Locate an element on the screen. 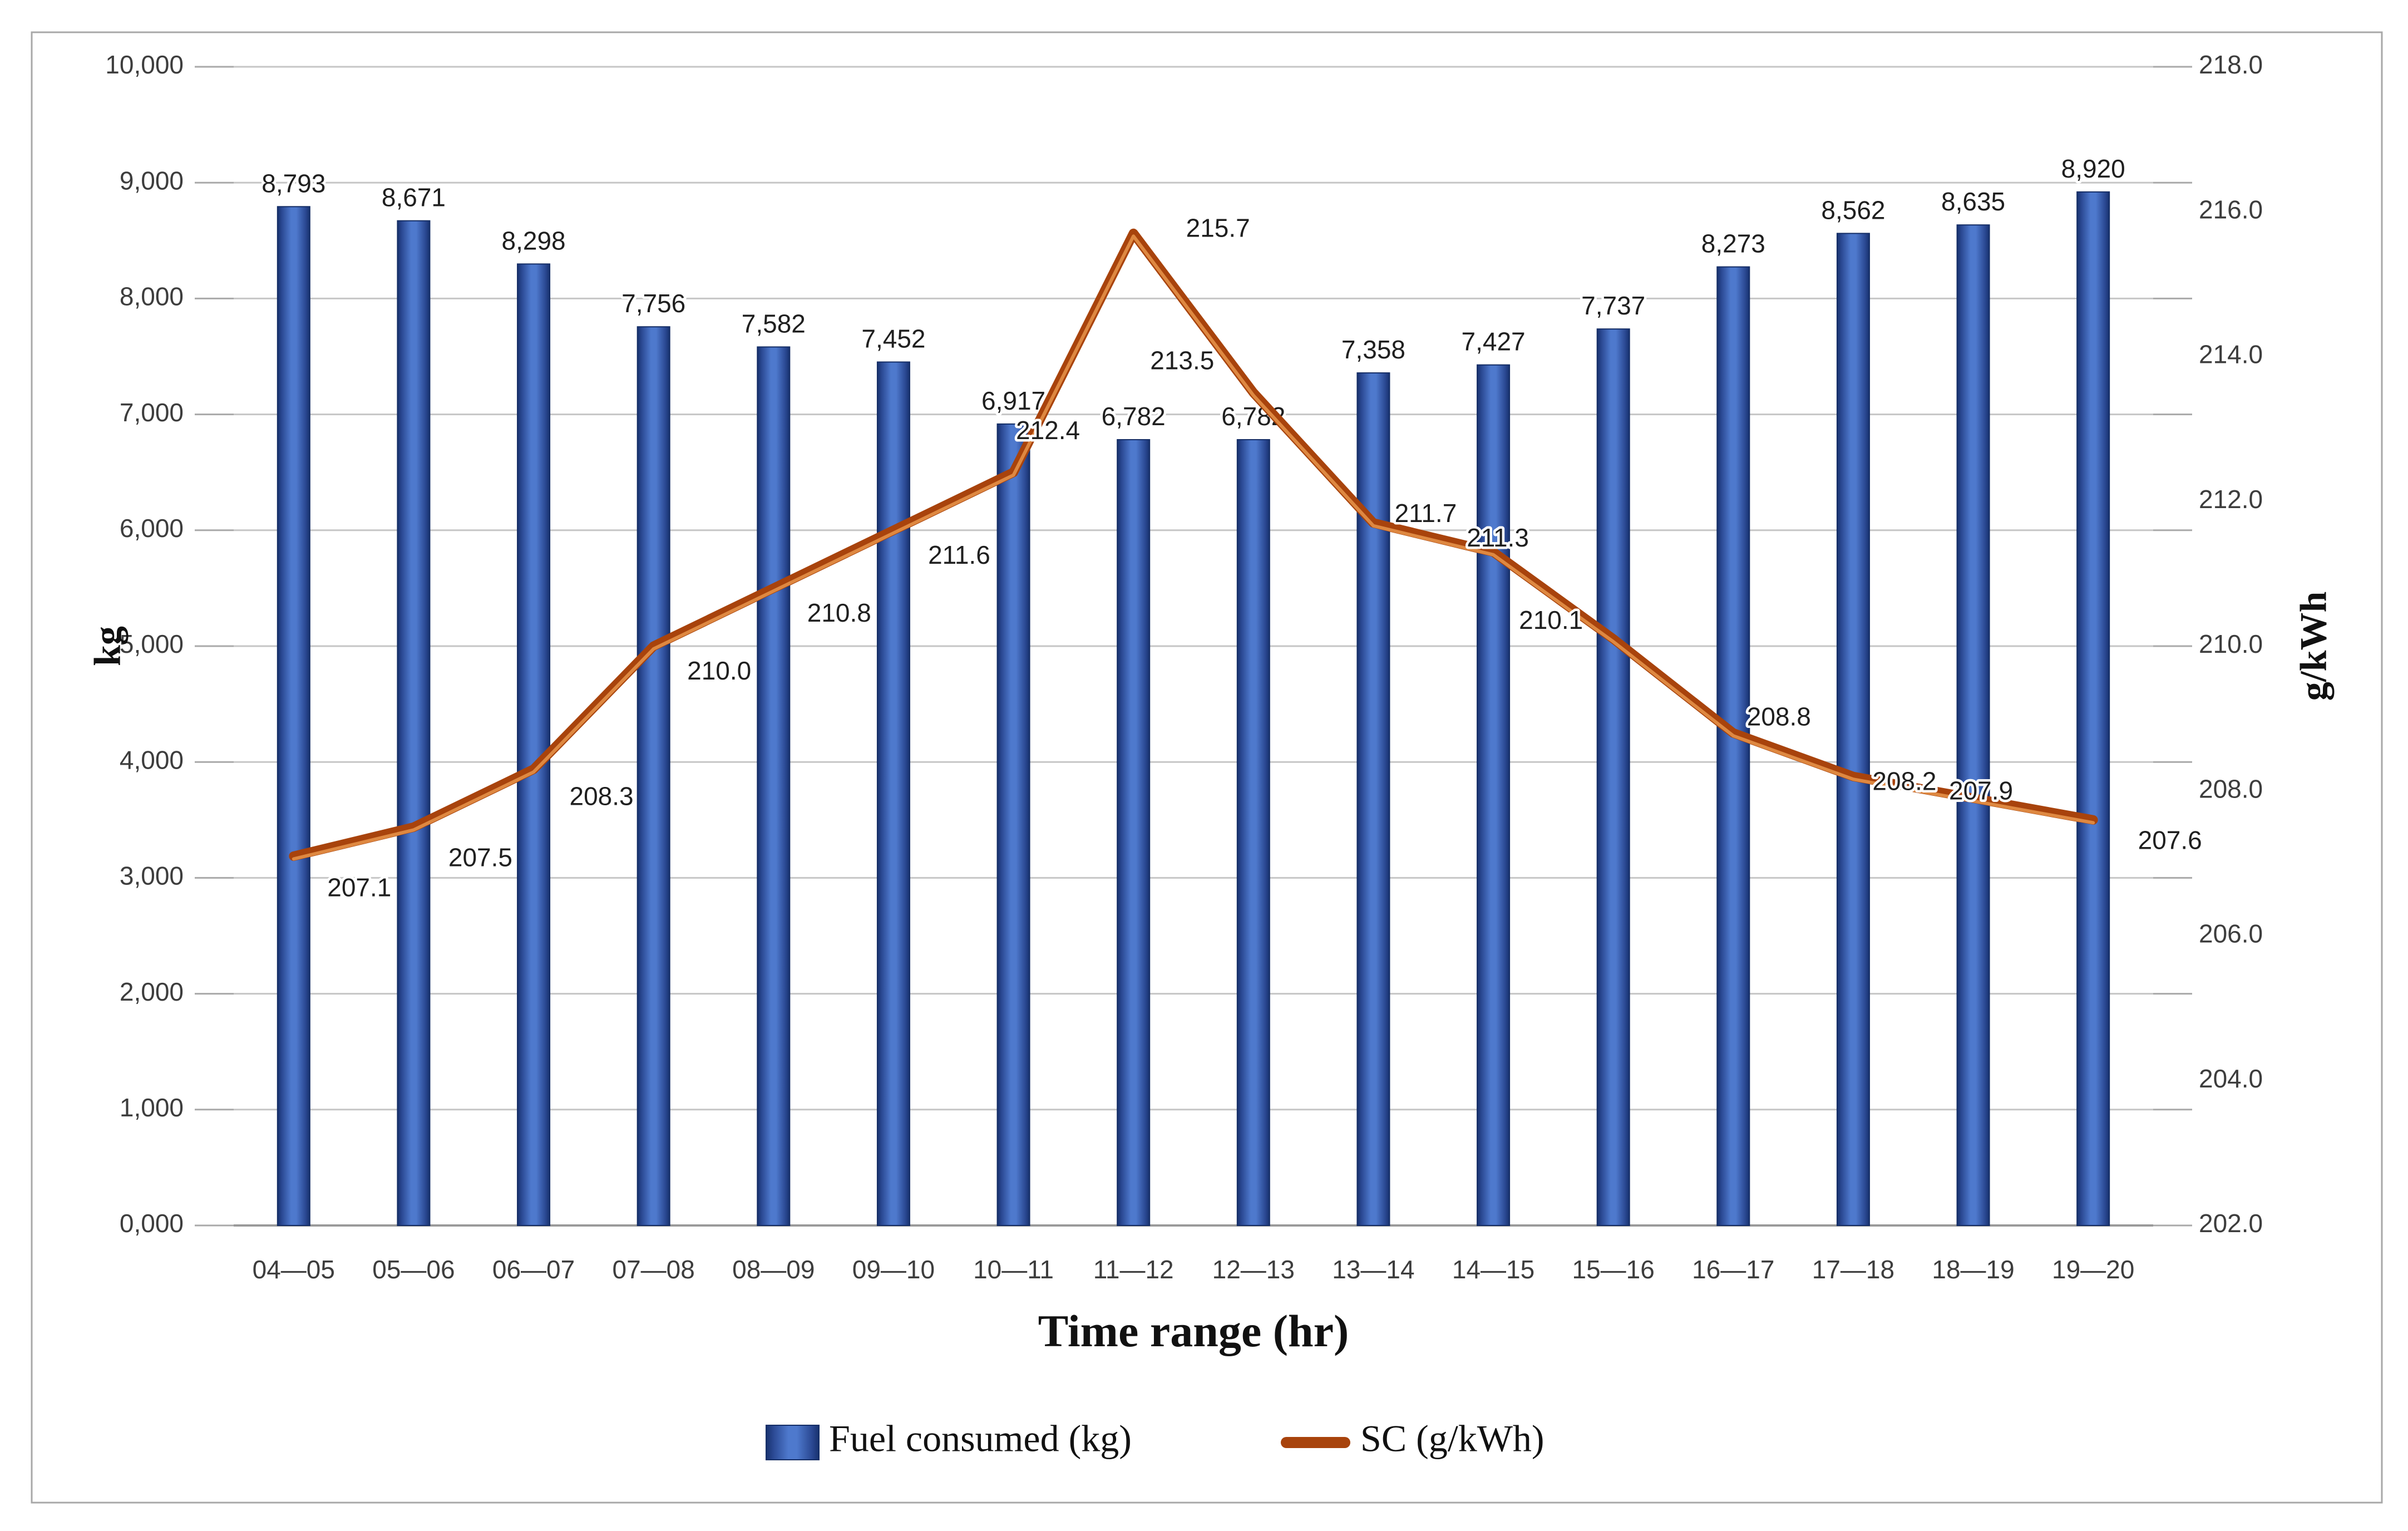 The height and width of the screenshot is (1531, 2408). x-axis-category-label: 09—10 is located at coordinates (893, 1269).